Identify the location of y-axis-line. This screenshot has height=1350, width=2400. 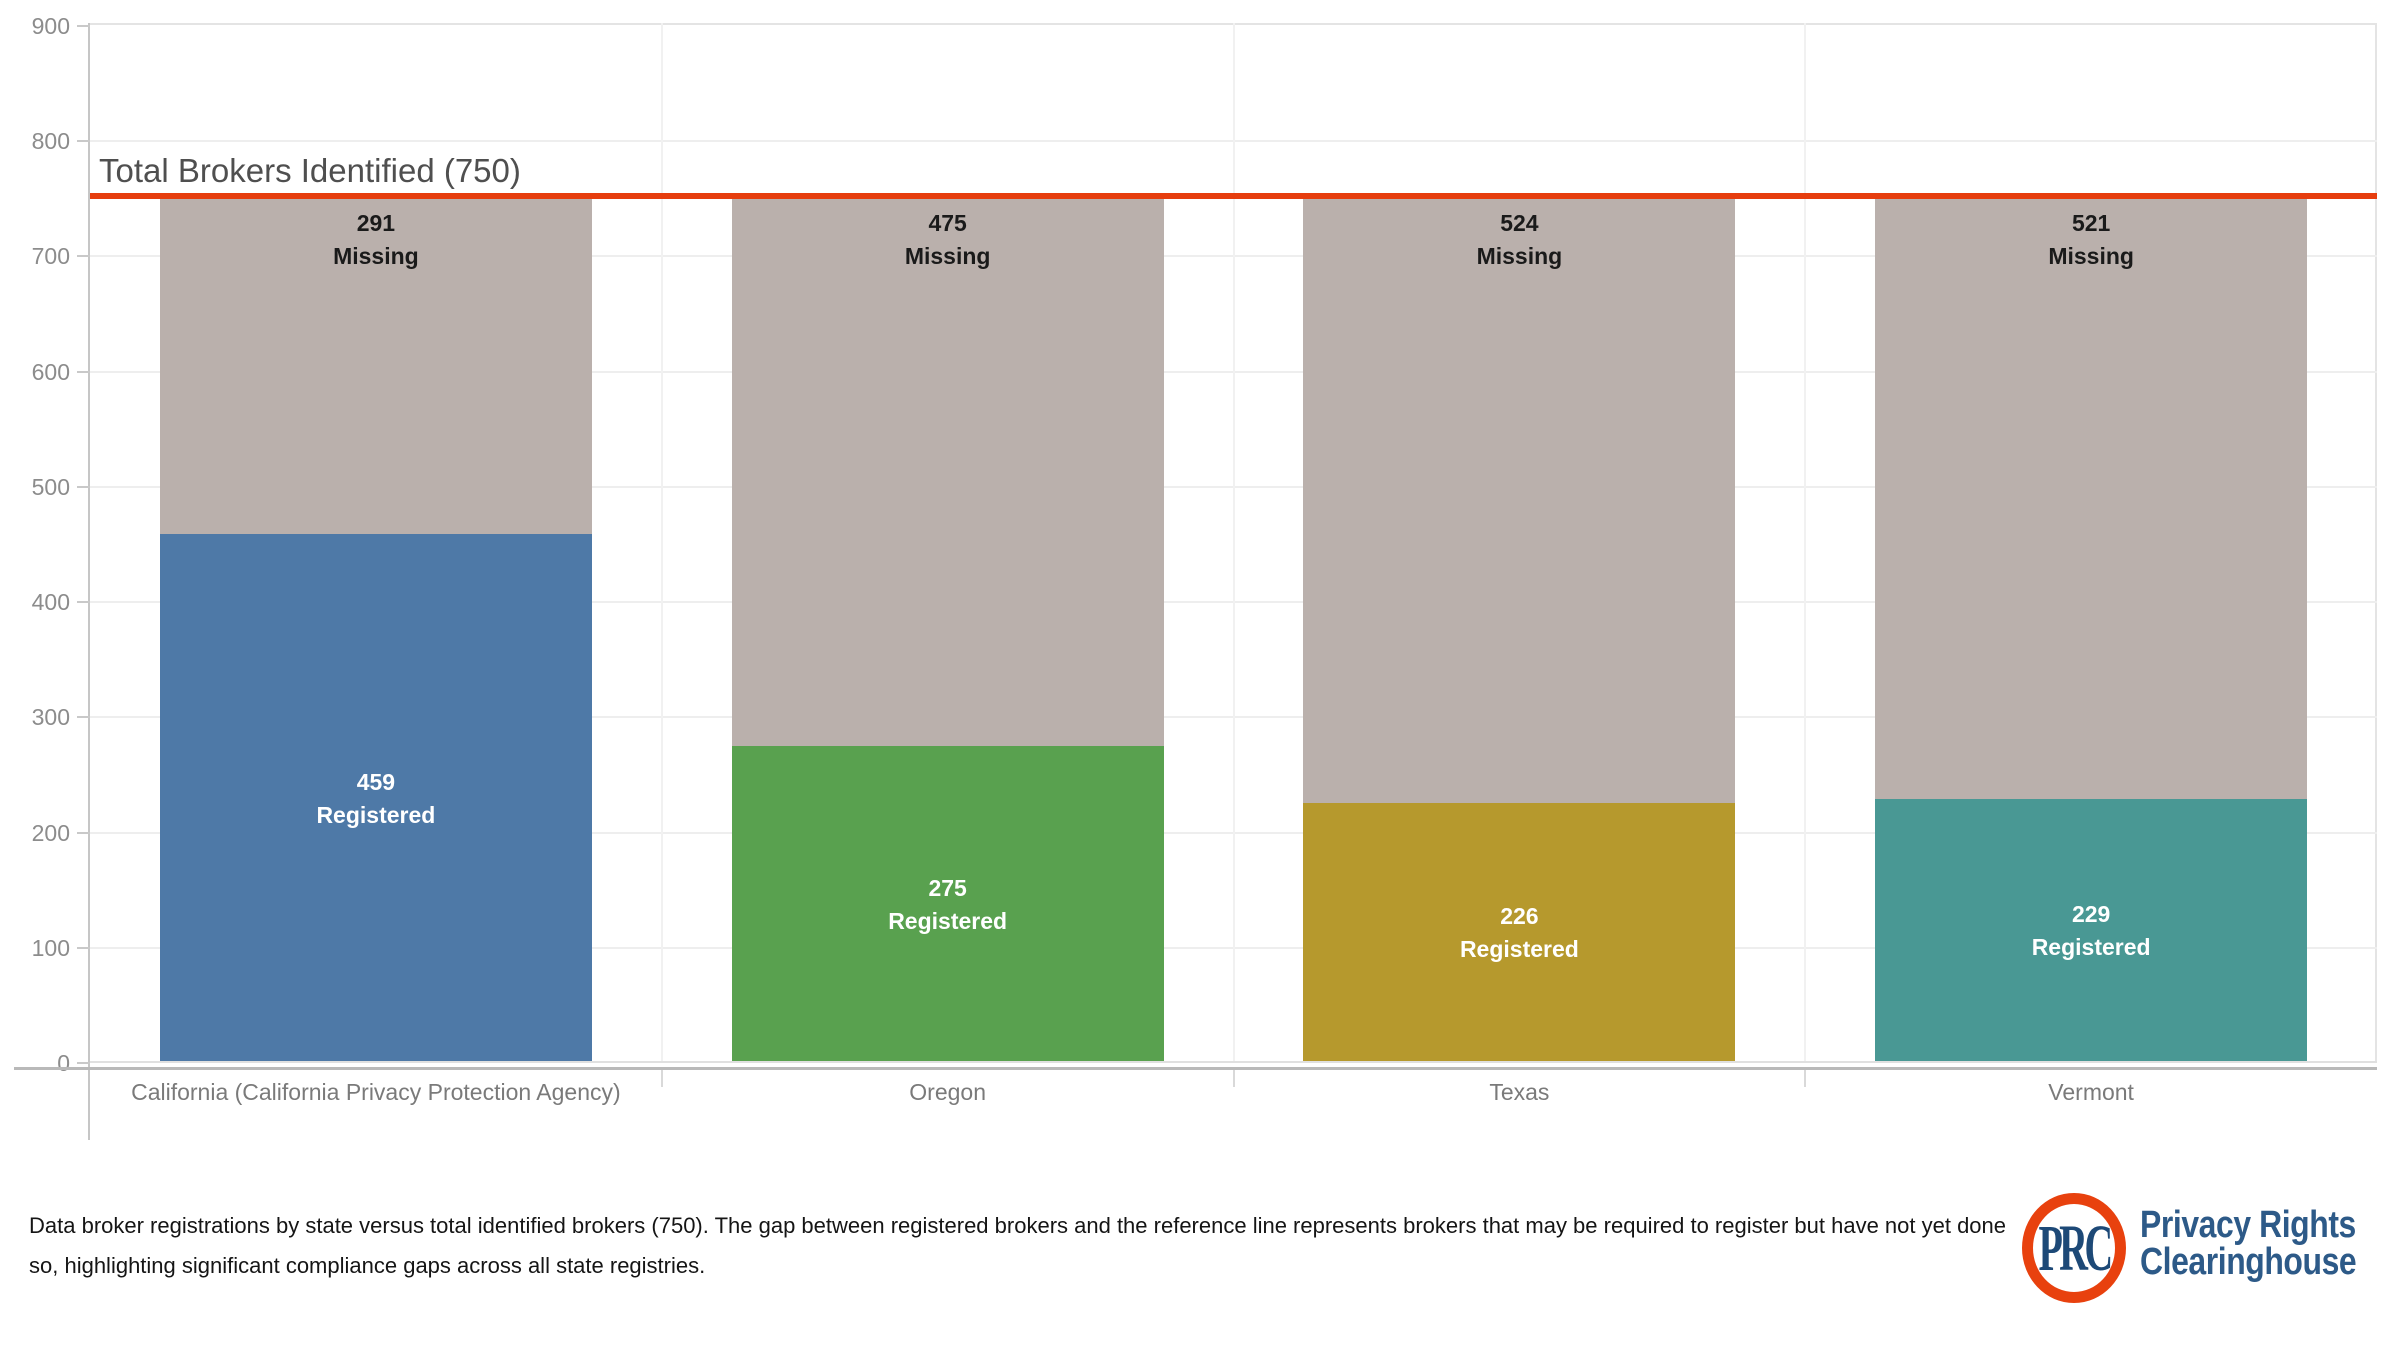
(89, 581).